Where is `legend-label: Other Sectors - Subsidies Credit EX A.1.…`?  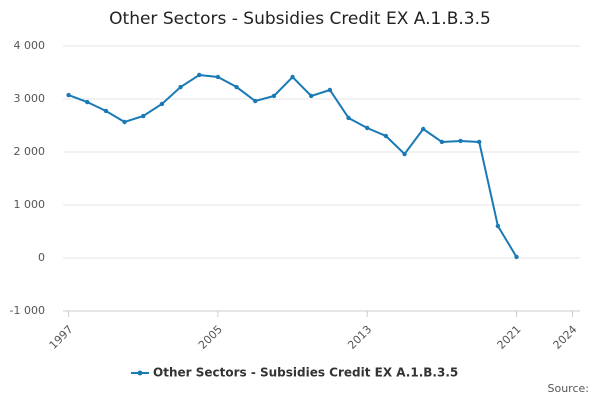 legend-label: Other Sectors - Subsidies Credit EX A.1.… is located at coordinates (305, 373).